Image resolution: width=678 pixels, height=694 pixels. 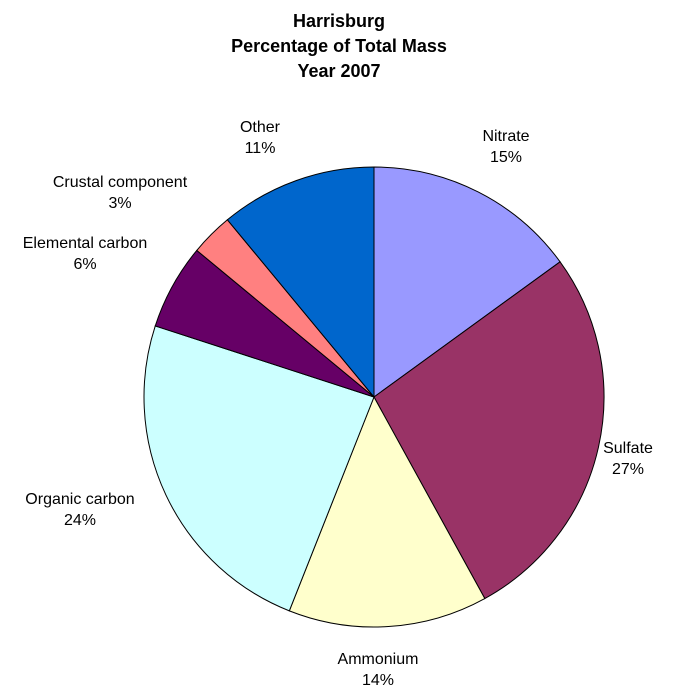 What do you see at coordinates (628, 469) in the screenshot?
I see `slice-value-label: 27%` at bounding box center [628, 469].